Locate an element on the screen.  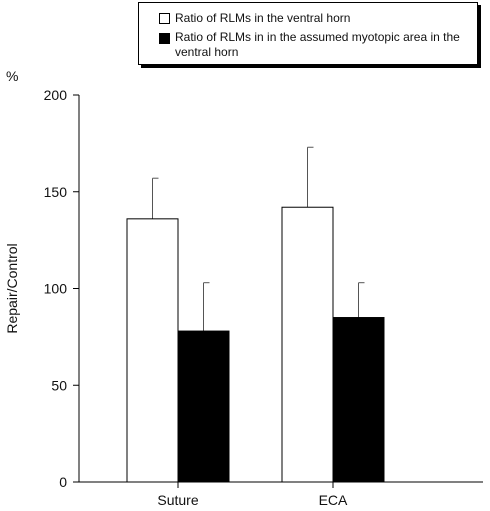
y-unit-label: % is located at coordinates (12, 76).